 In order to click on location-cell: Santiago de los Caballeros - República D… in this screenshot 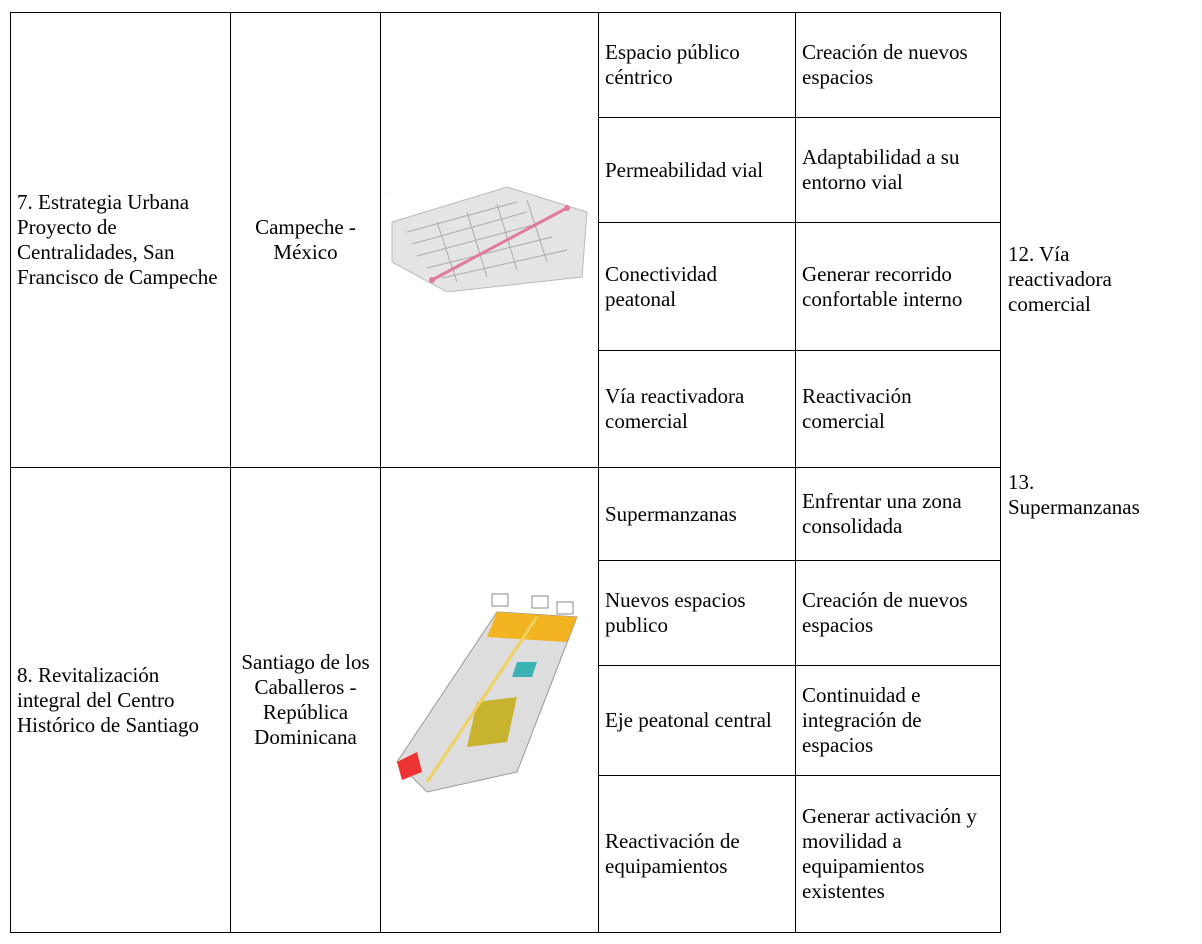, I will do `click(305, 700)`.